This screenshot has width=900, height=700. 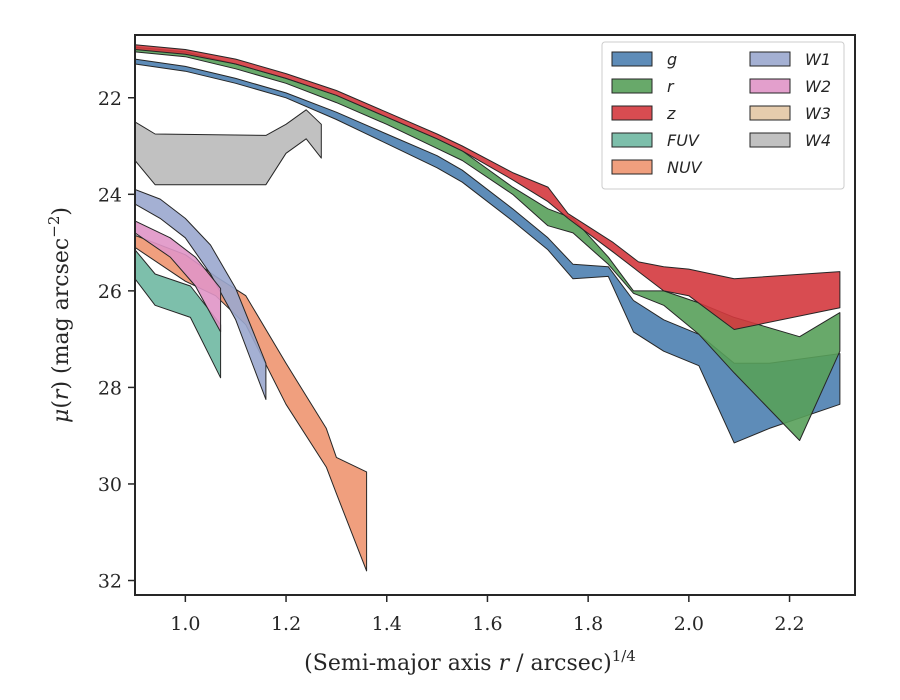 I want to click on series-band-fuv, so click(x=178, y=314).